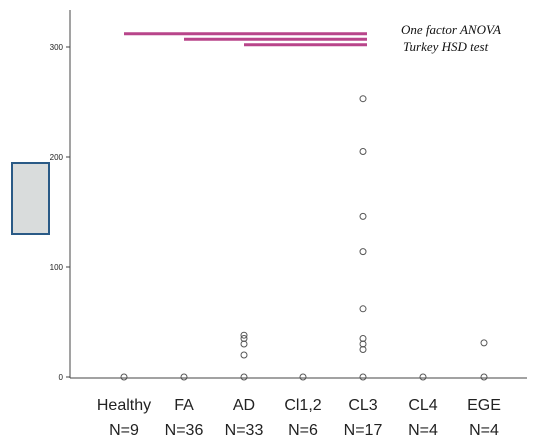 The height and width of the screenshot is (439, 533). Describe the element at coordinates (184, 405) in the screenshot. I see `x-category-label: FA` at that location.